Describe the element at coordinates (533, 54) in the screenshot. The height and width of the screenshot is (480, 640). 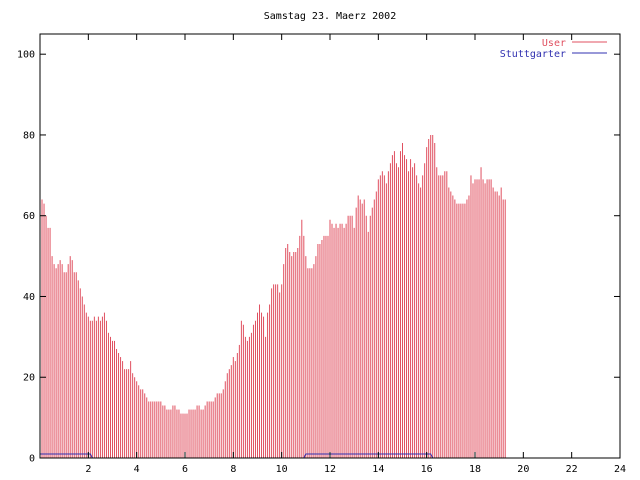
I see `legend-label-stuttgarter: Stuttgarter` at that location.